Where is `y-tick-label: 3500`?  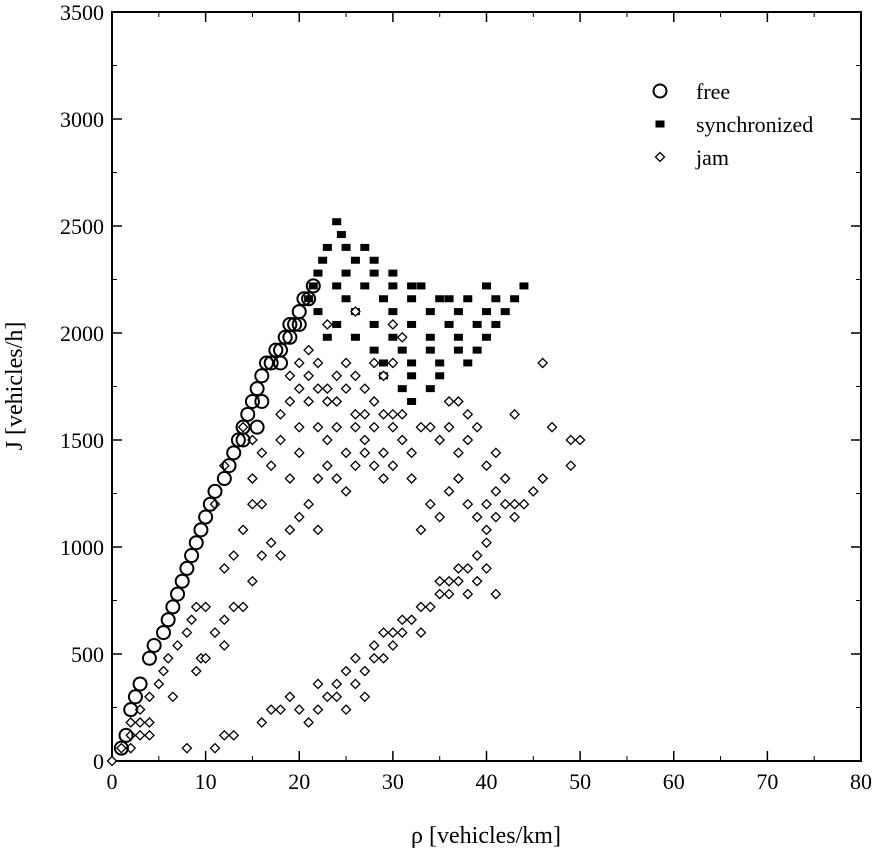
y-tick-label: 3500 is located at coordinates (82, 12).